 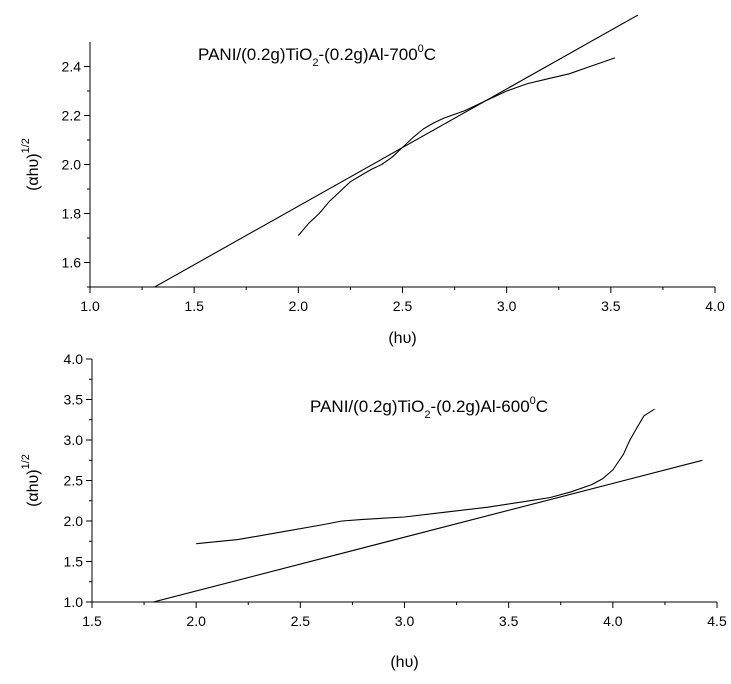 What do you see at coordinates (72, 116) in the screenshot?
I see `y-tick-label: 2.2` at bounding box center [72, 116].